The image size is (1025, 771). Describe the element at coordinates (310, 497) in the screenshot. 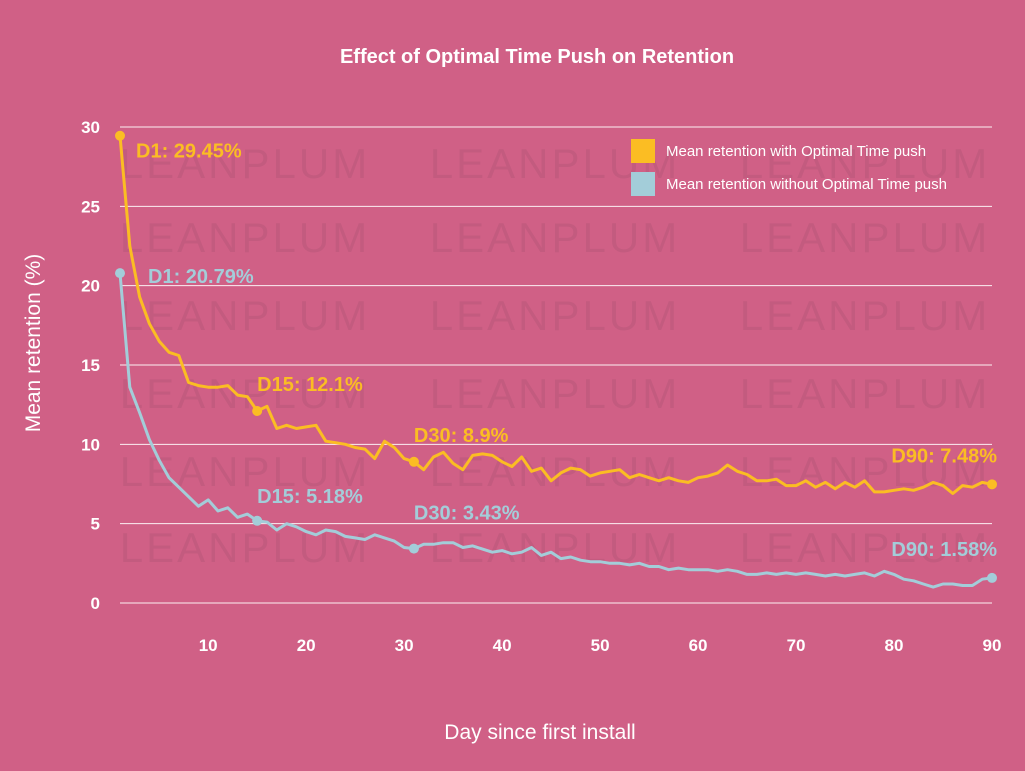

I see `annotation-label-5: D15: 5.18%` at that location.